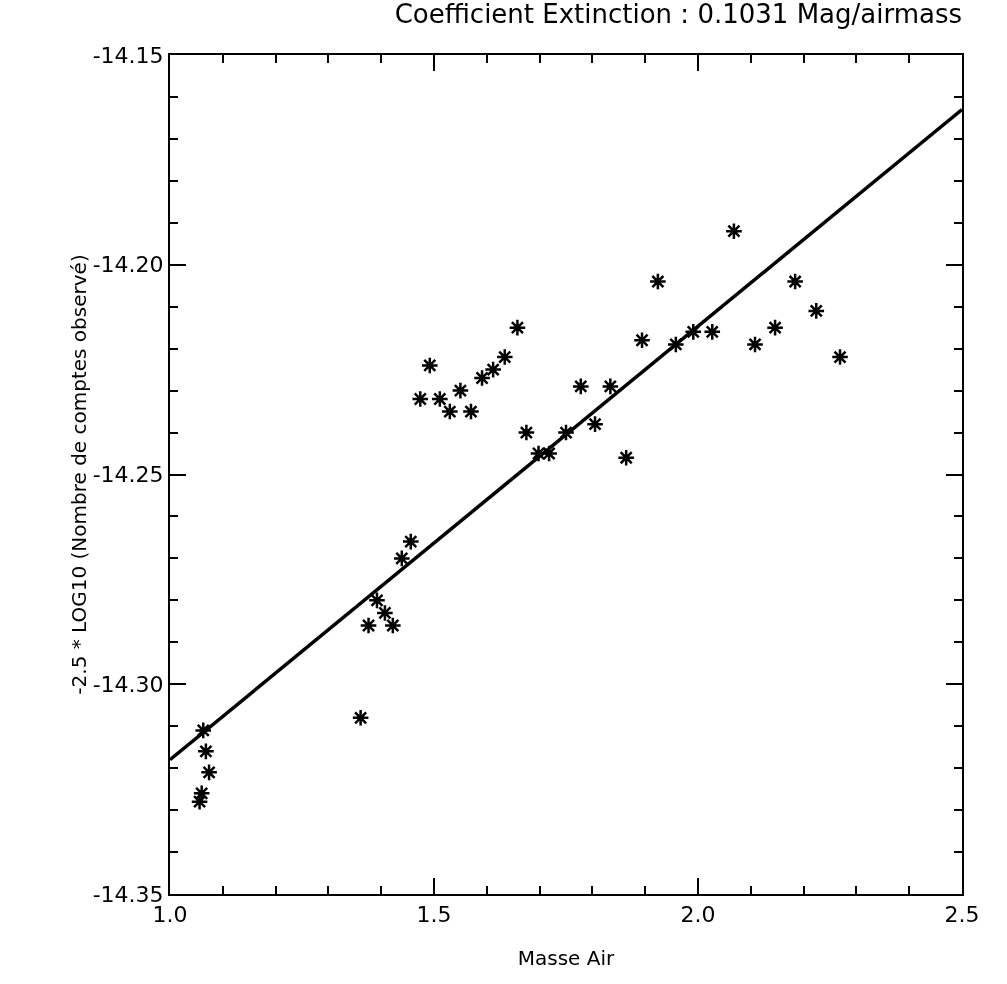 The height and width of the screenshot is (984, 1007). I want to click on x-axis-title: Masse Air, so click(566, 958).